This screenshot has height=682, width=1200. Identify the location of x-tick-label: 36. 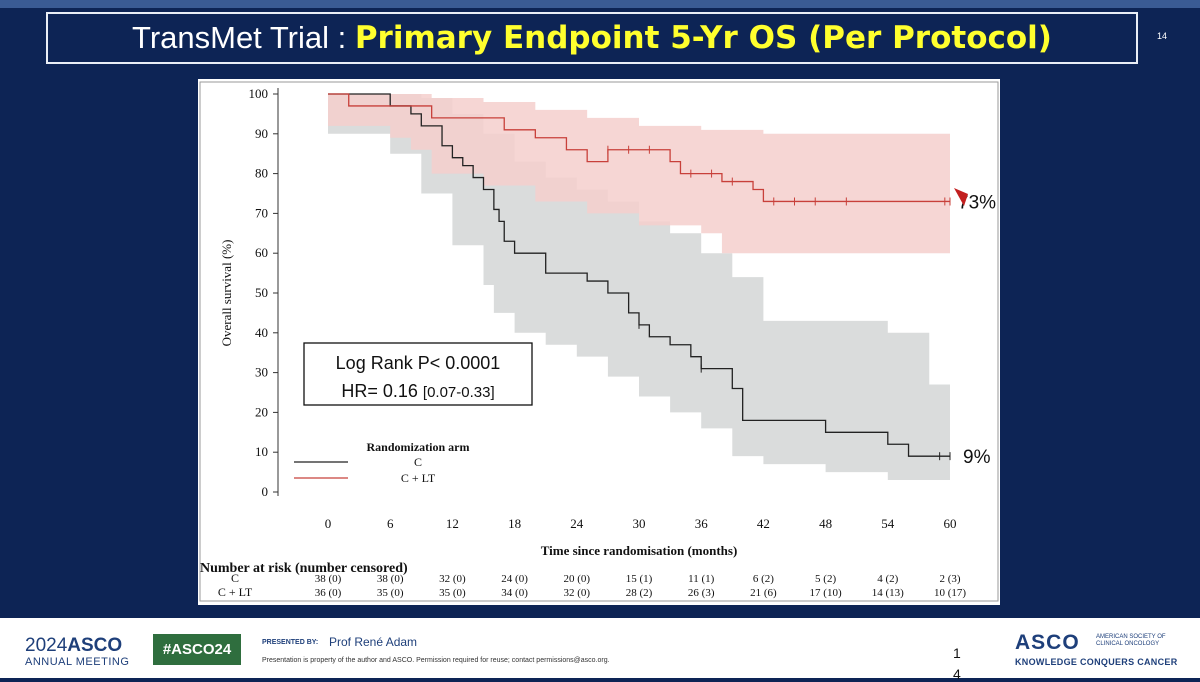
(702, 523).